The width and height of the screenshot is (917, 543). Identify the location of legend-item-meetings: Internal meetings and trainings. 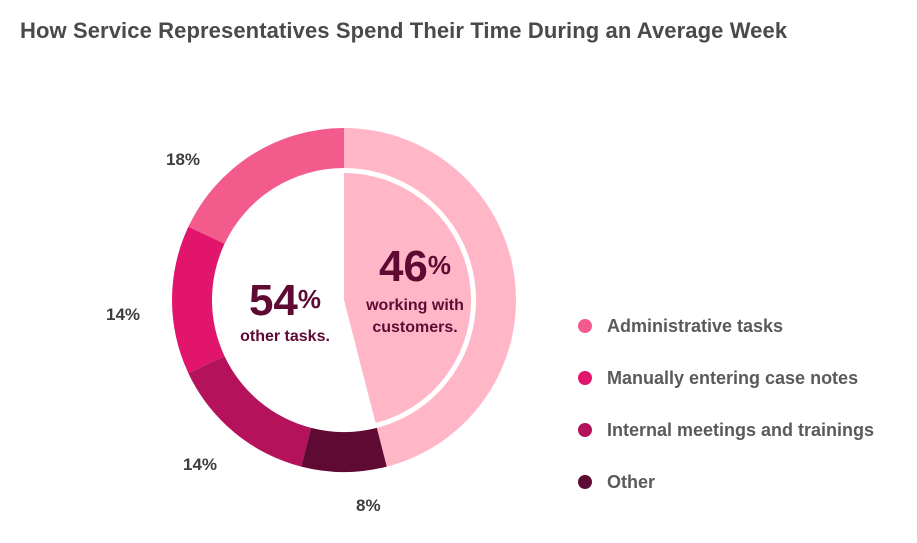
(726, 430).